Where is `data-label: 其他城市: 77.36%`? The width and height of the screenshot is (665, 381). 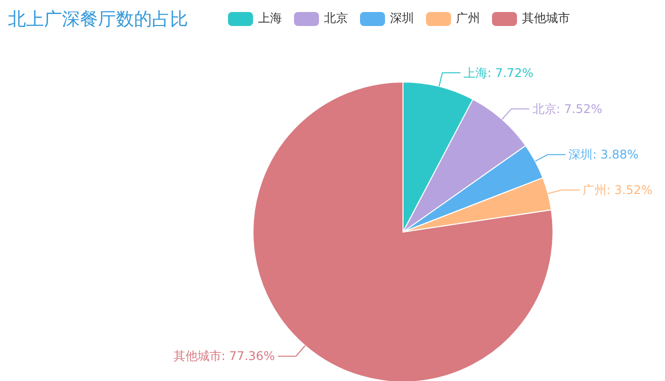
data-label: 其他城市: 77.36% is located at coordinates (224, 356).